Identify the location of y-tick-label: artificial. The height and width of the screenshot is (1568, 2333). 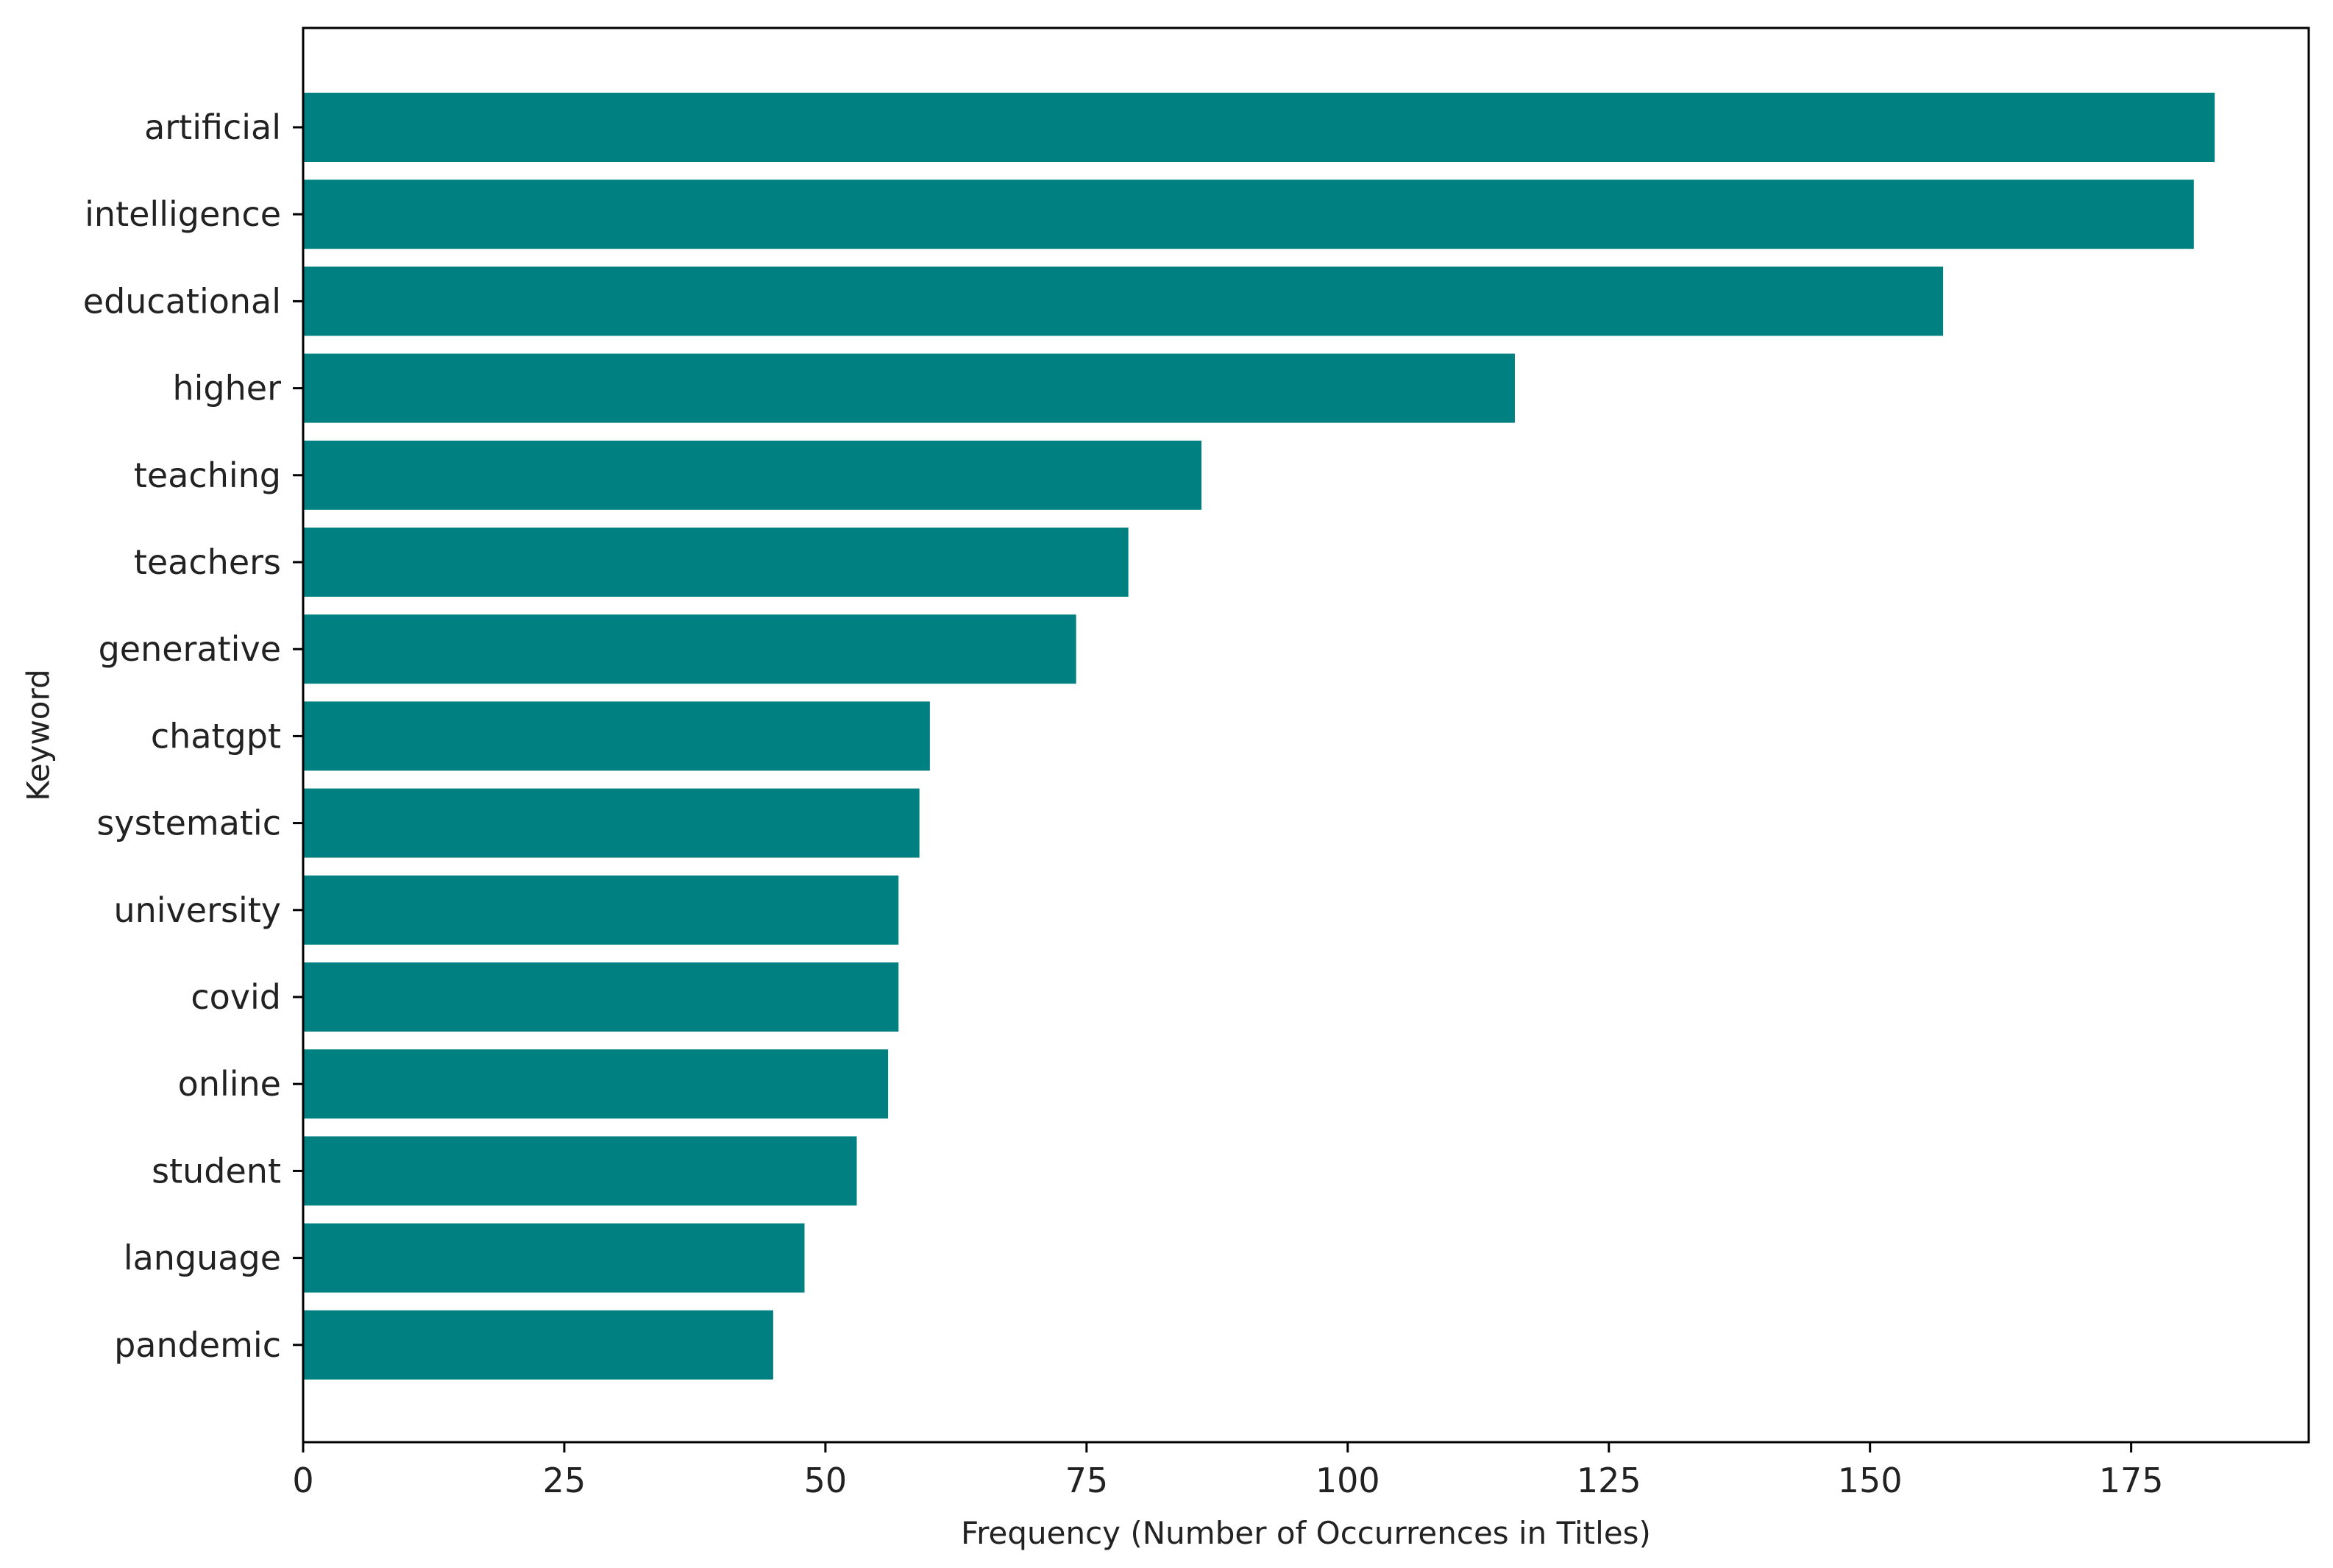
(212, 127).